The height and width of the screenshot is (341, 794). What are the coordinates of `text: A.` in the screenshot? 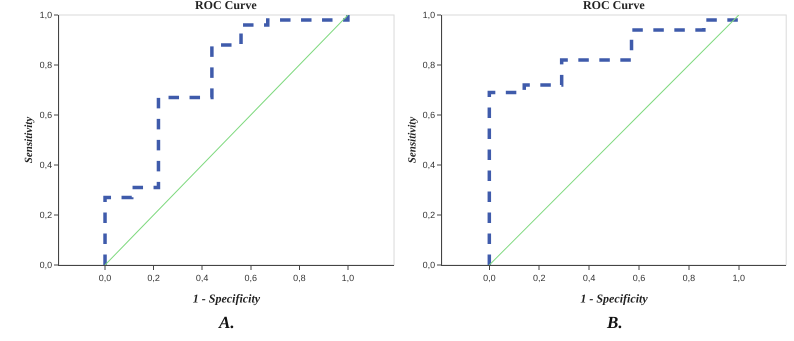 It's located at (226, 322).